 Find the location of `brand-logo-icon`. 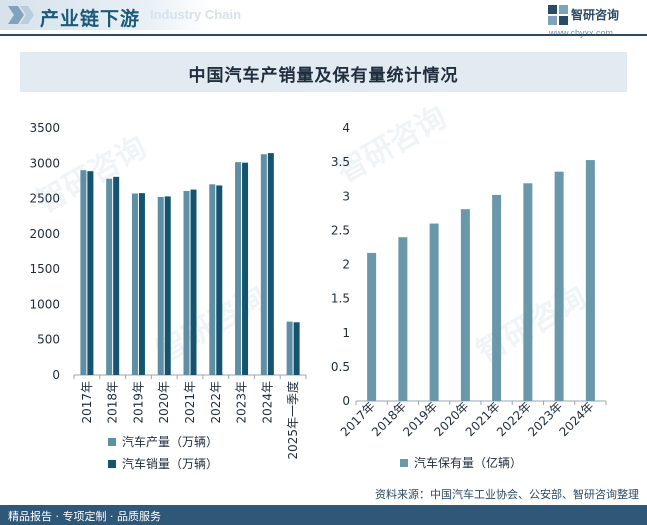

brand-logo-icon is located at coordinates (558, 15).